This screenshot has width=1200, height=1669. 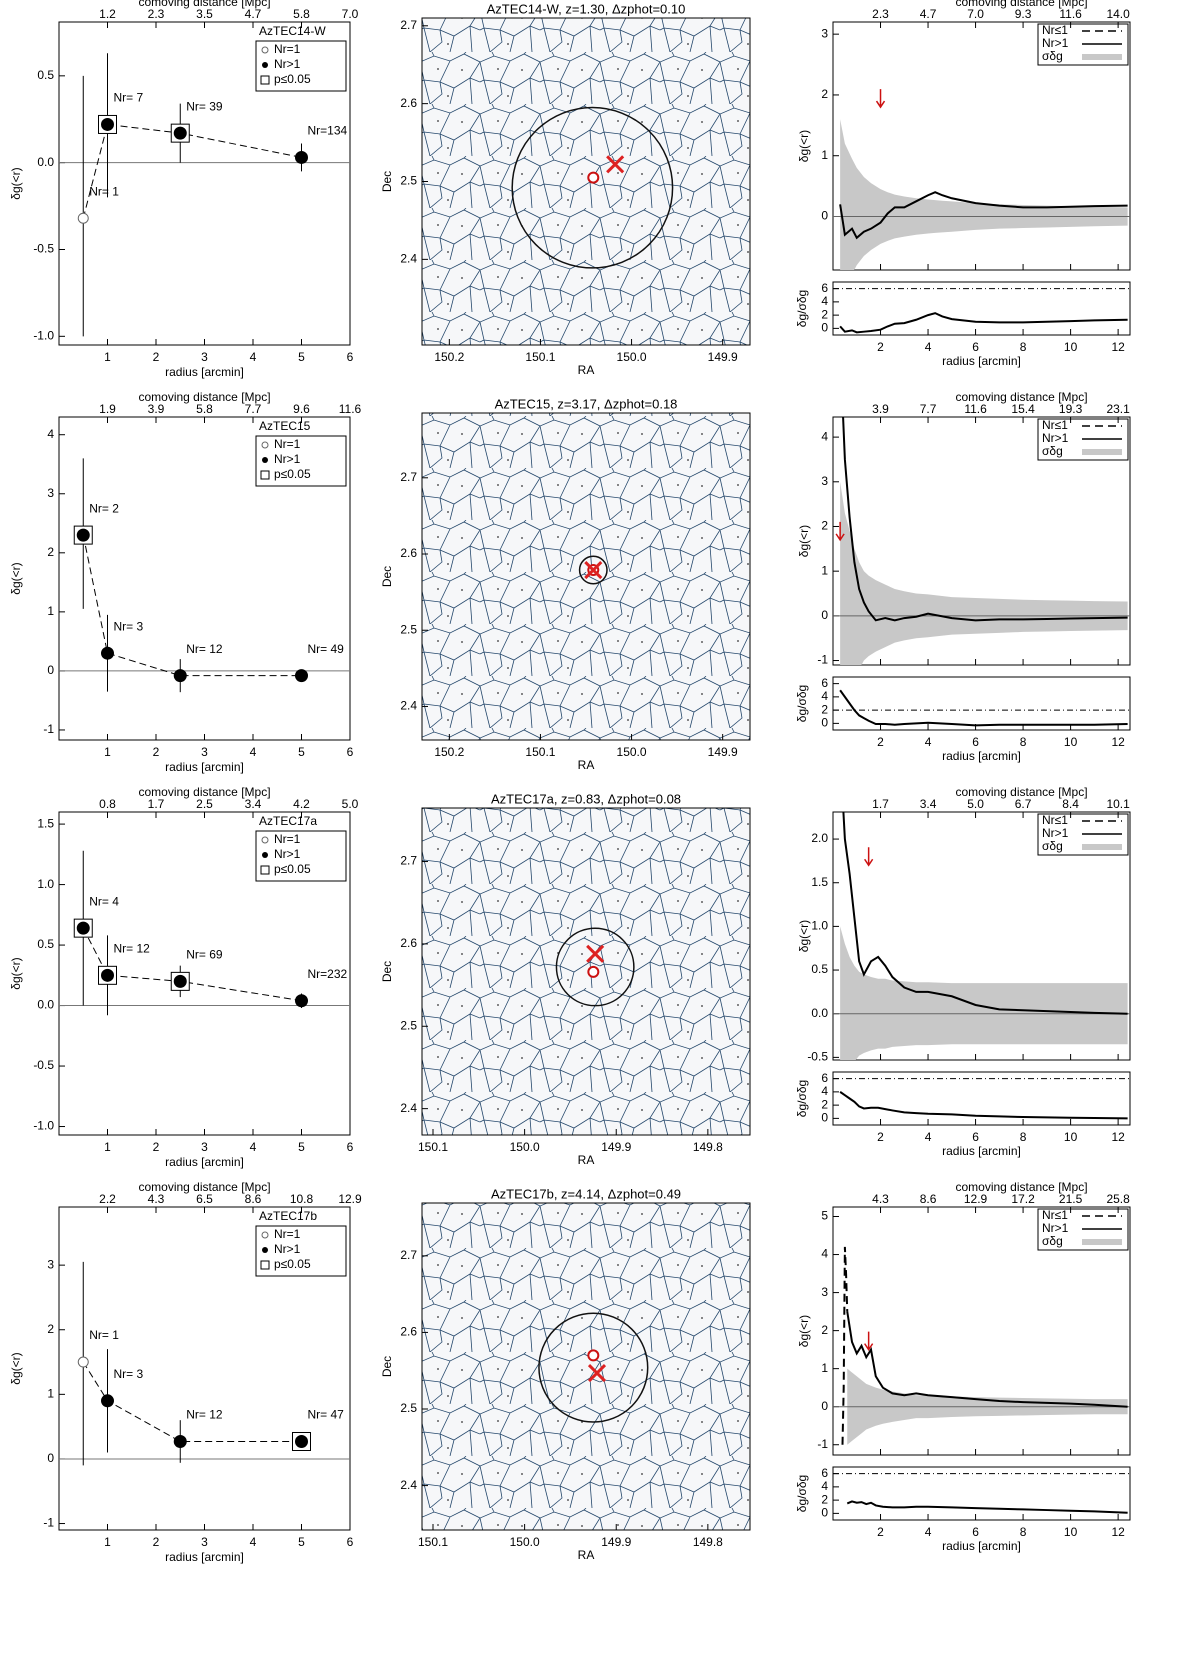 I want to click on voronoi-map, so click(x=586, y=971).